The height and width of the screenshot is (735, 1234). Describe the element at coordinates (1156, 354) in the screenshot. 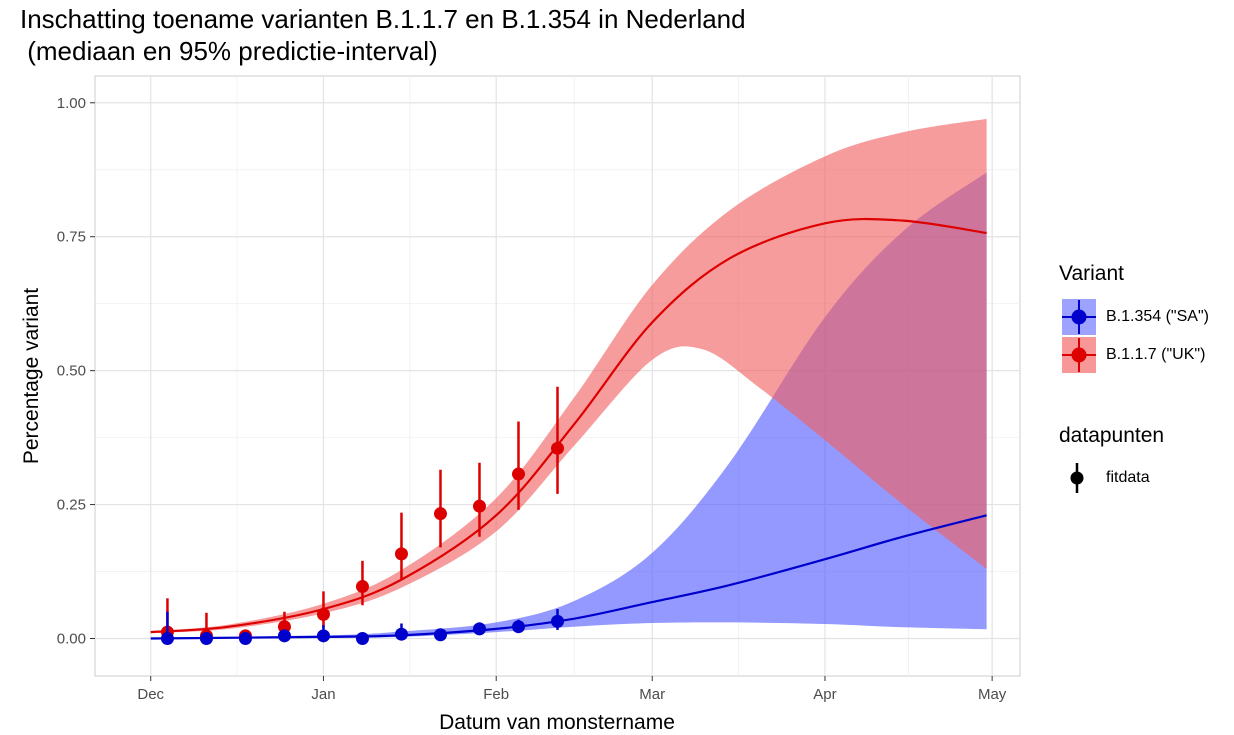

I see `legend-label-uk: B.1.1.7 ("UK")` at that location.